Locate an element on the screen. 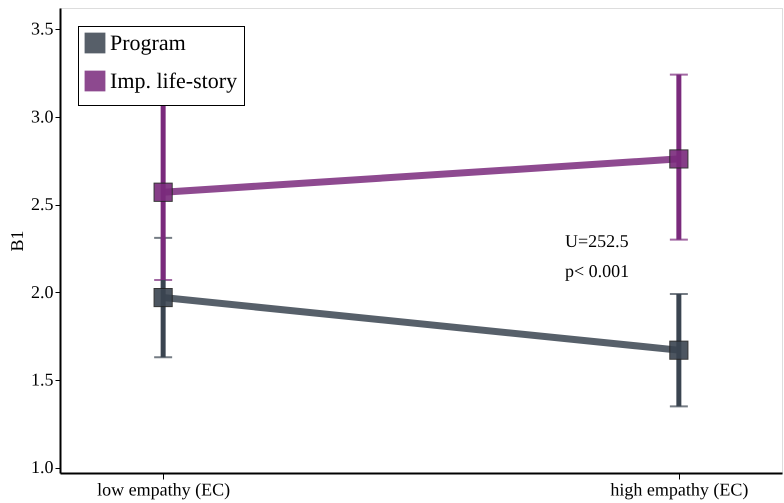  y-tick-label: 2.0 is located at coordinates (42, 292).